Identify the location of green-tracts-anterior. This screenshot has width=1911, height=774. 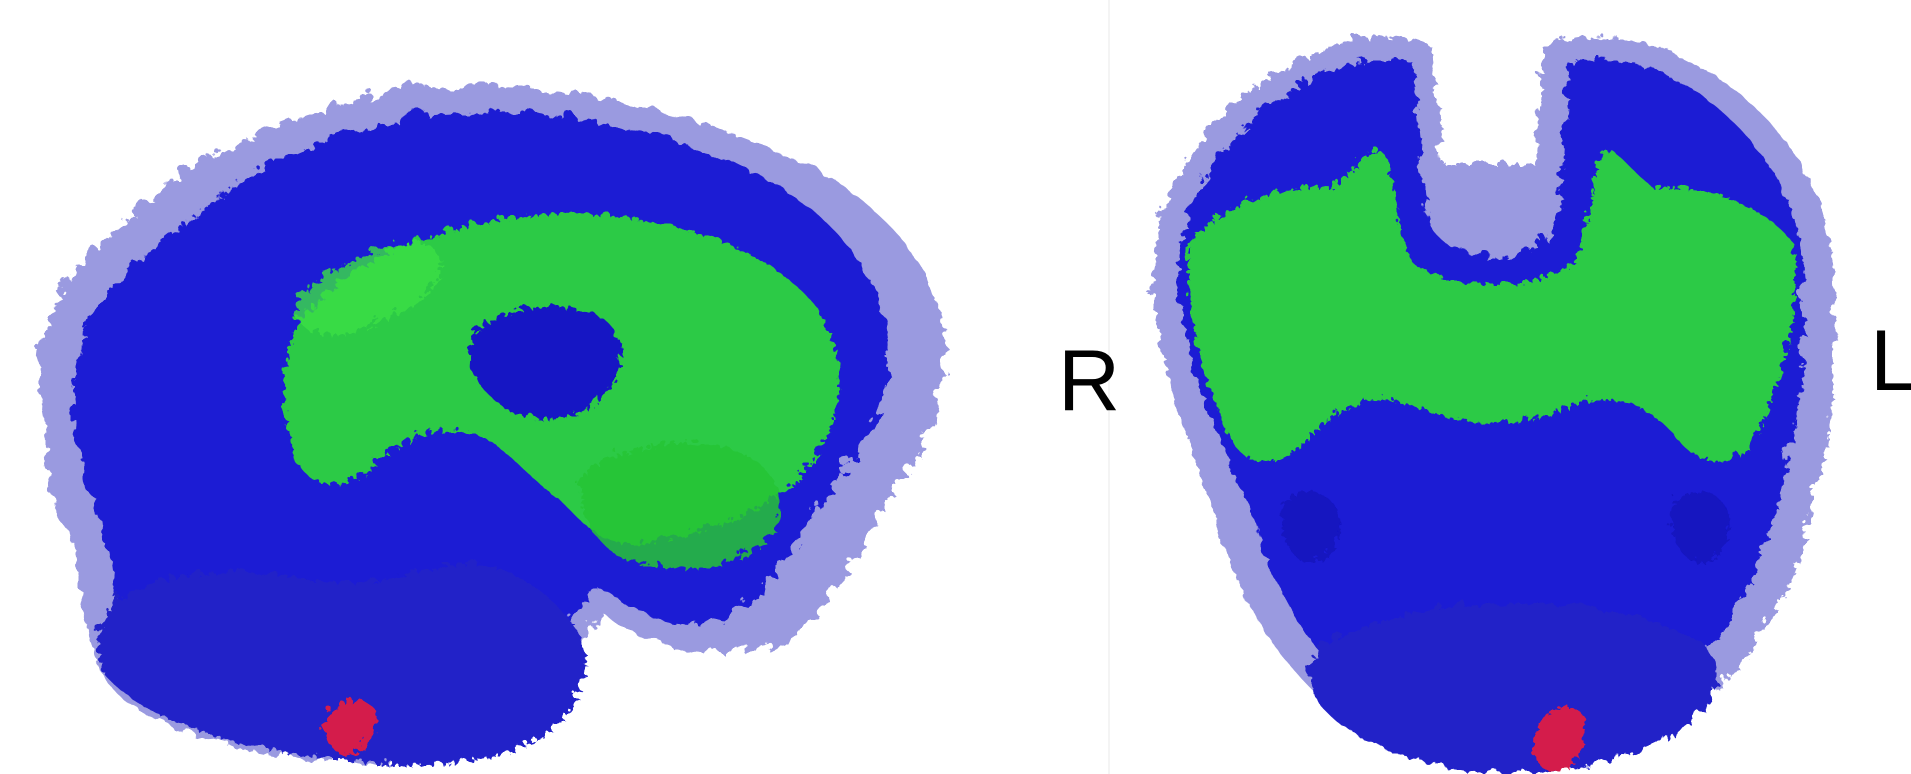
(366, 285).